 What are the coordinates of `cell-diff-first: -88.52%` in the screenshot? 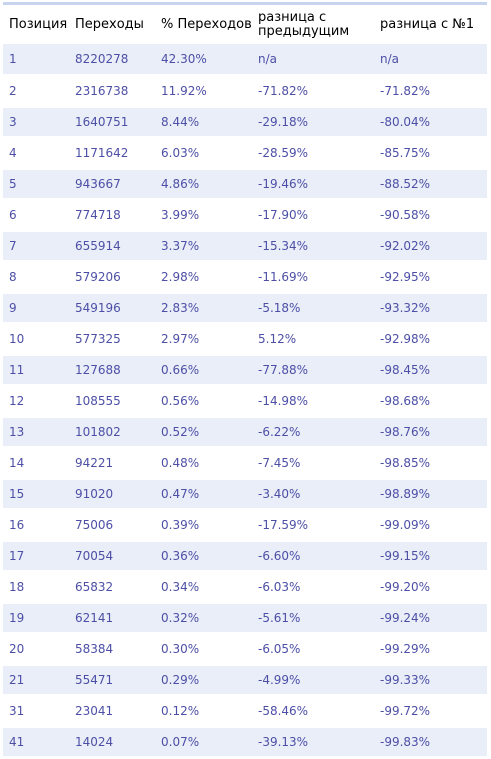 It's located at (430, 184).